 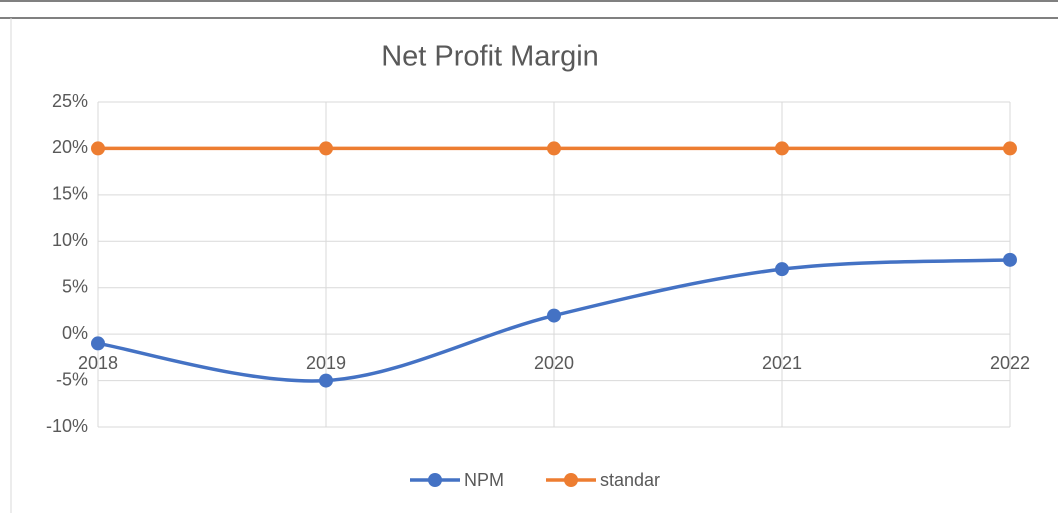 I want to click on y-tick-label: 25%, so click(x=70, y=101).